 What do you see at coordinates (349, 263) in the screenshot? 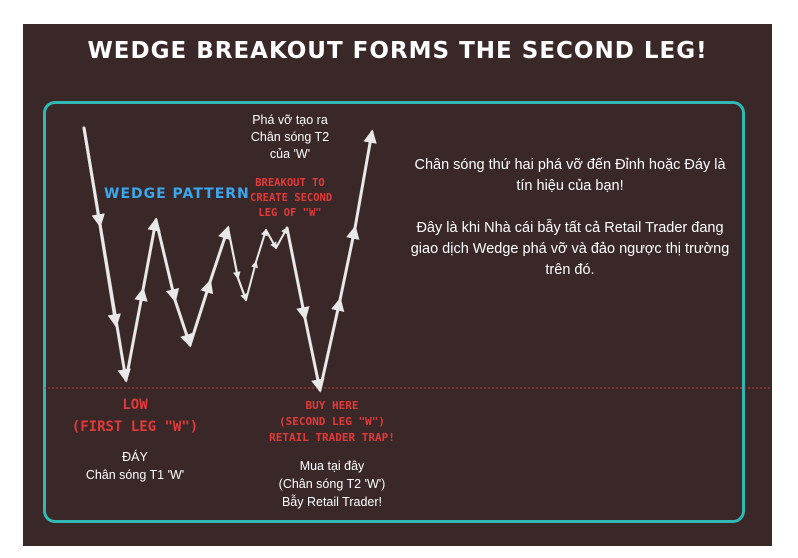
I see `arrow-seg-10b` at bounding box center [349, 263].